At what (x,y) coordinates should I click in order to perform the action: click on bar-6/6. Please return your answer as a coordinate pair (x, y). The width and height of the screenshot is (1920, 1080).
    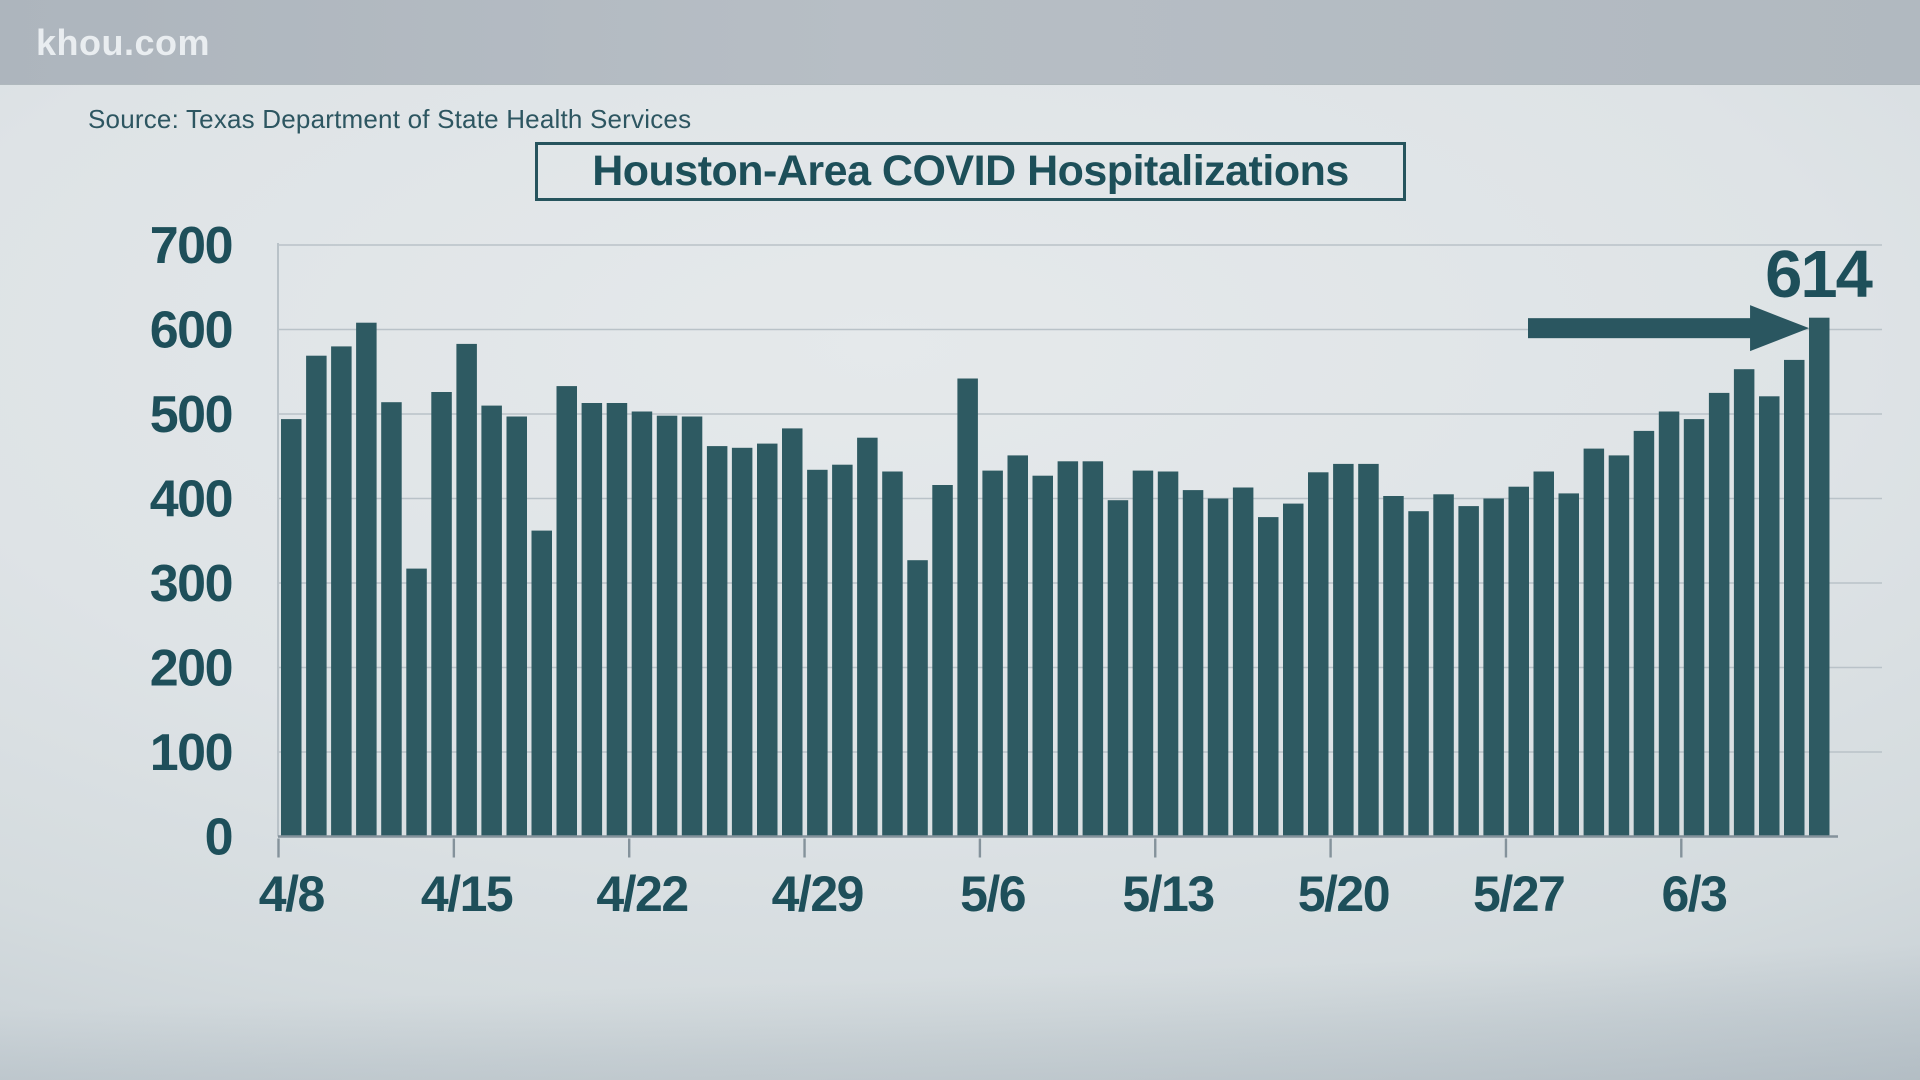
    Looking at the image, I should click on (1769, 616).